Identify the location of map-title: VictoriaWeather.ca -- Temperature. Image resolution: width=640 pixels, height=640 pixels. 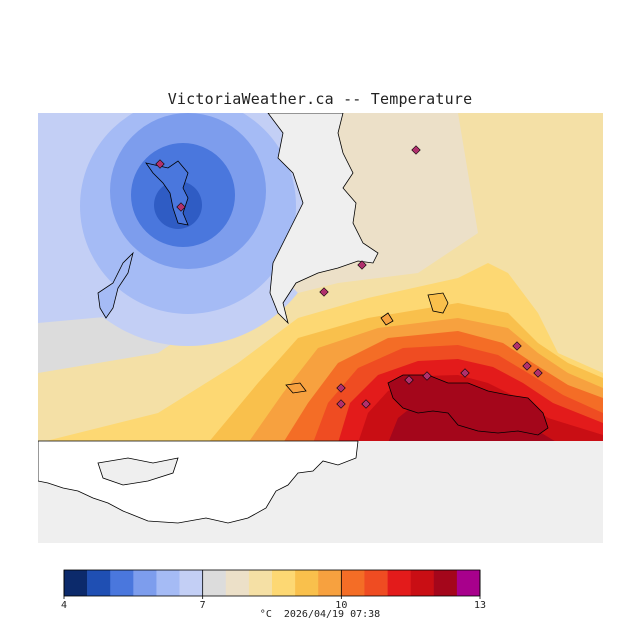
(320, 99).